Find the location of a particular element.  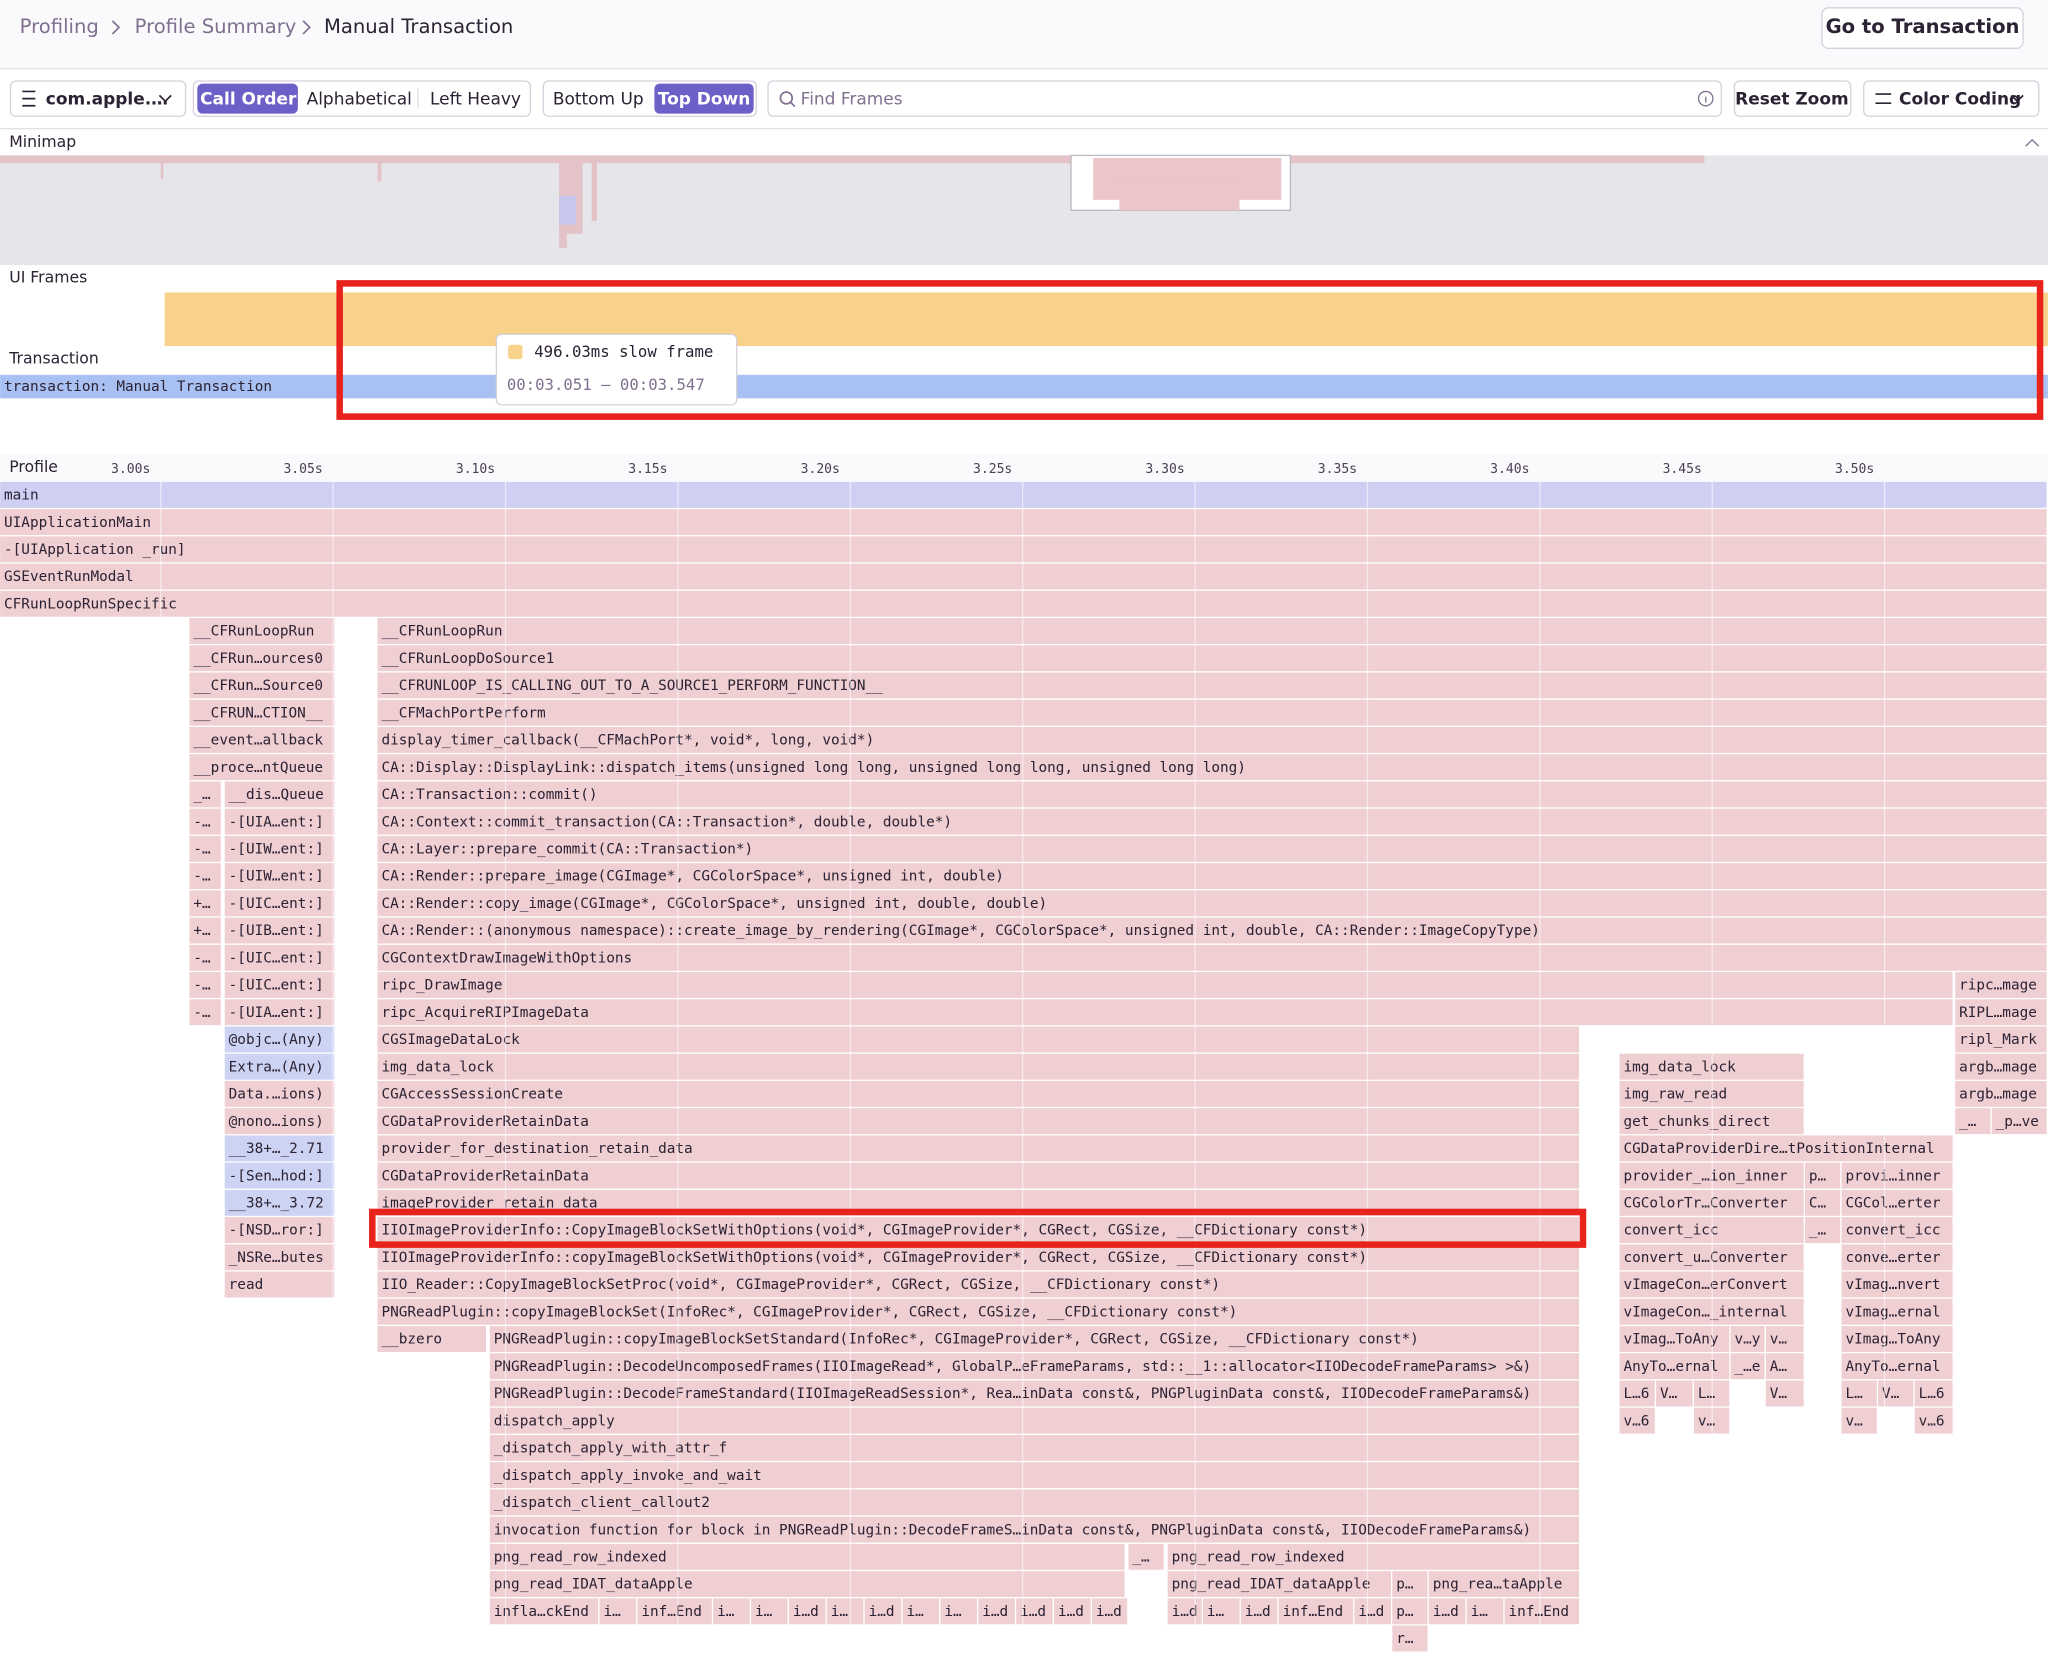

sort-option-active is located at coordinates (247, 98).